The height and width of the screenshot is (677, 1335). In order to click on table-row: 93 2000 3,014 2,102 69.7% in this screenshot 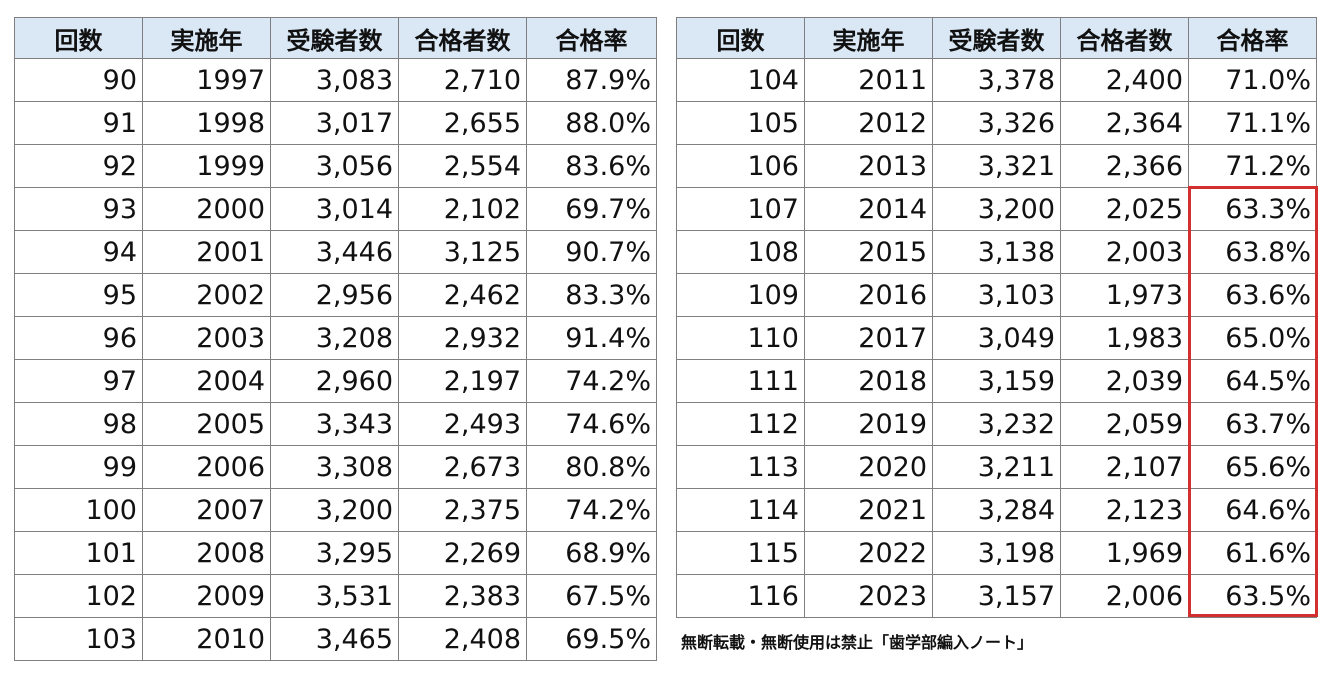, I will do `click(335, 209)`.